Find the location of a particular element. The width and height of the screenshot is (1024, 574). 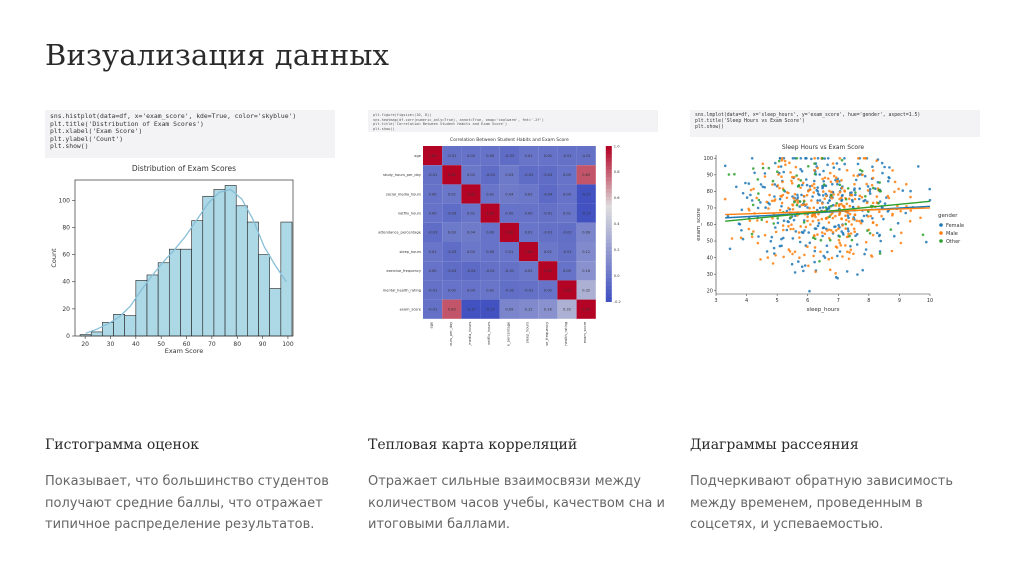

heatmap-cell-value: 0.02 is located at coordinates (471, 252).